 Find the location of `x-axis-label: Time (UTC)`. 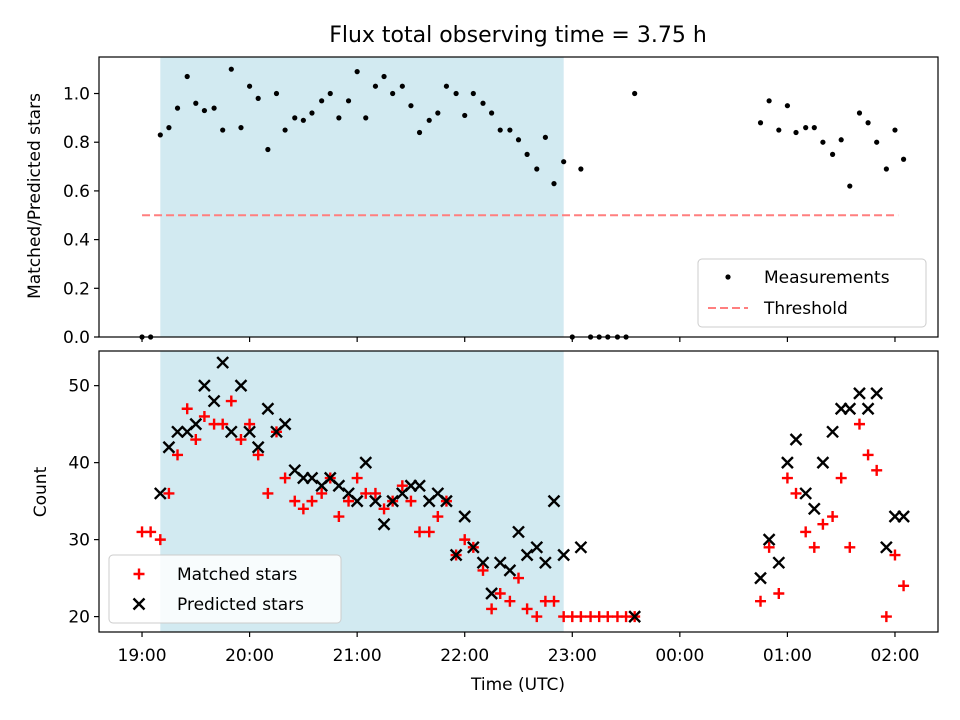

x-axis-label: Time (UTC) is located at coordinates (517, 685).